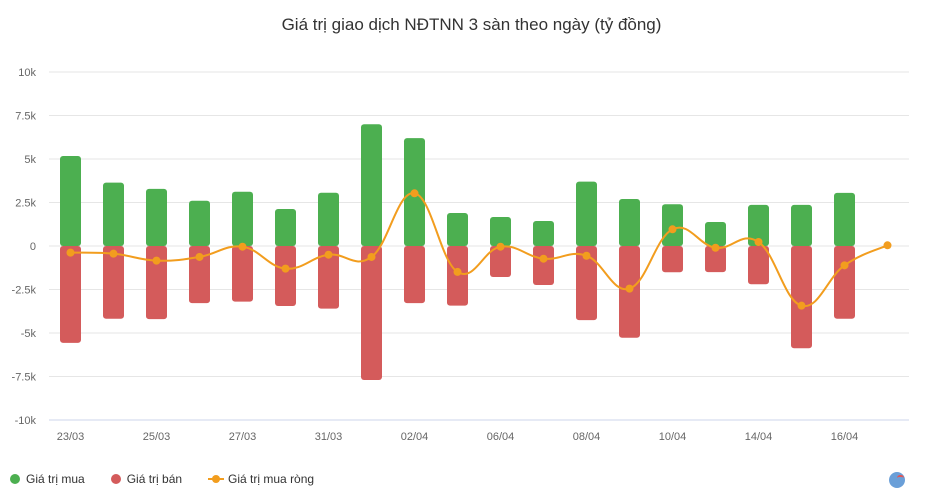  I want to click on legend-label: Giá trị mua ròng, so click(271, 479).